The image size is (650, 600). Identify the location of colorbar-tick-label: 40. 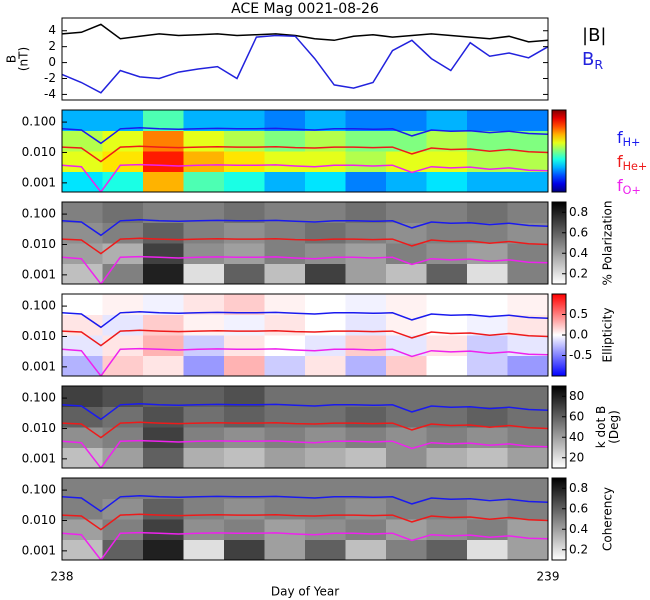
(576, 437).